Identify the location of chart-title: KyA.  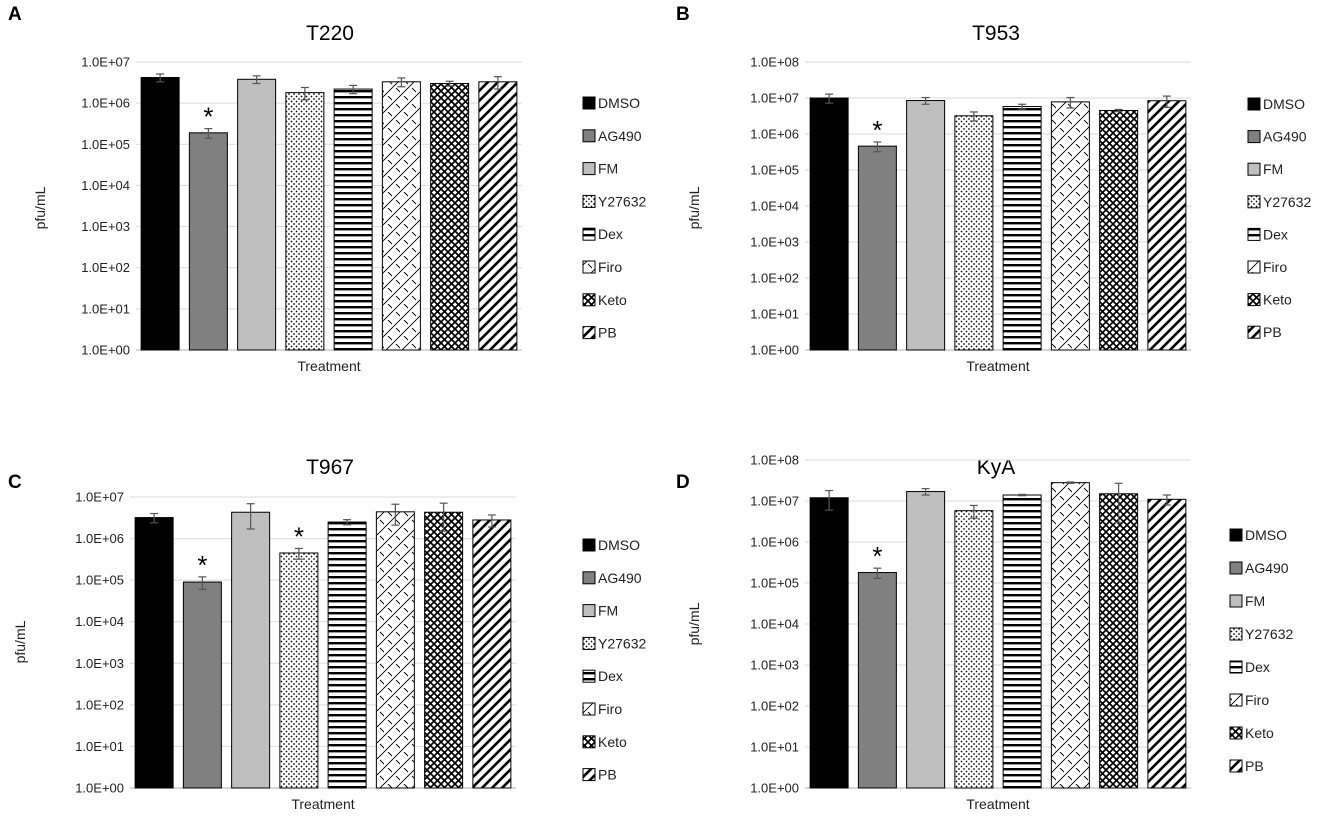
(996, 467).